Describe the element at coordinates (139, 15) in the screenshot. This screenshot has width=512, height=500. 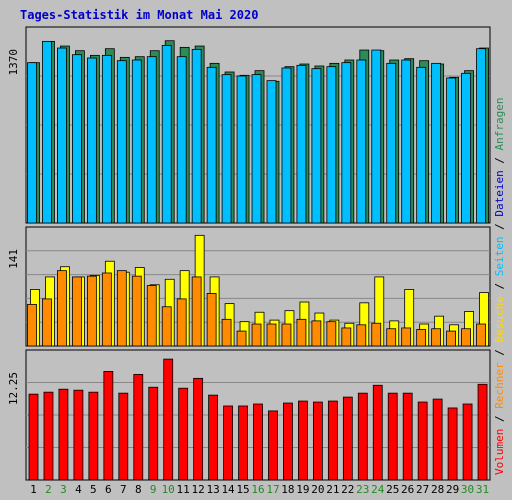
I see `chart-title: Tages-Statistik im Monat Mai 2020` at that location.